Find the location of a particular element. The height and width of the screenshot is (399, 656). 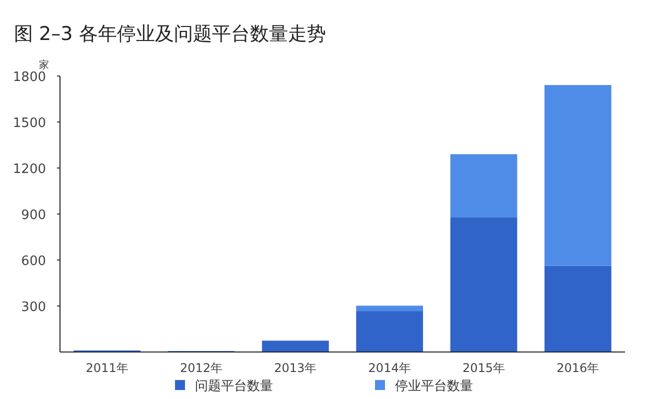

y-tick-label: 900 is located at coordinates (33, 215).